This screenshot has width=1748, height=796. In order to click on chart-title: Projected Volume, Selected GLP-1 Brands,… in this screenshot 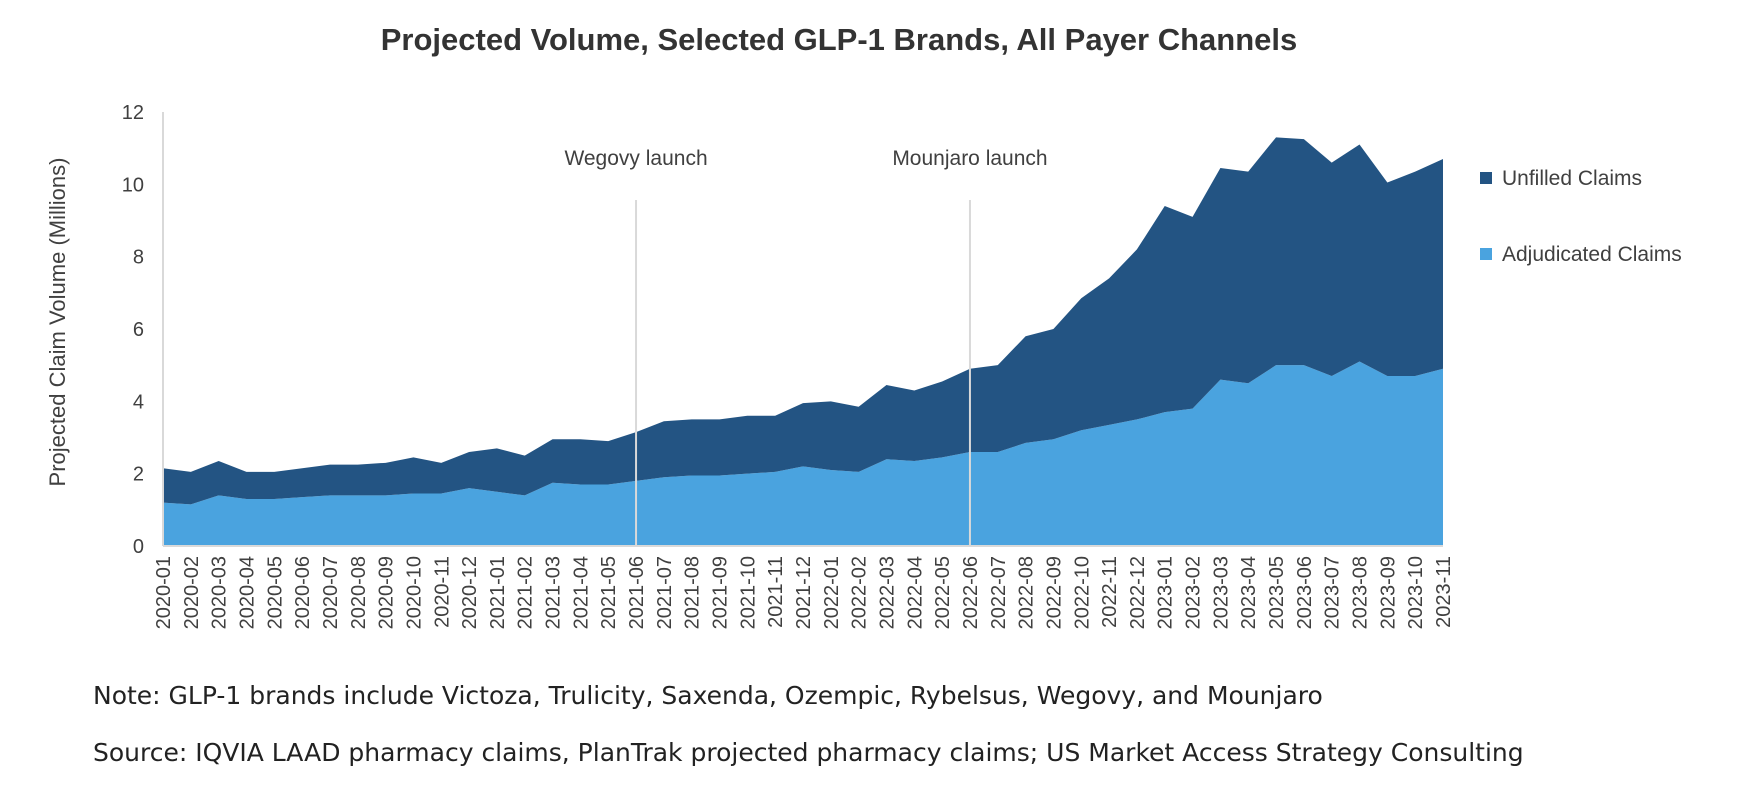, I will do `click(839, 39)`.